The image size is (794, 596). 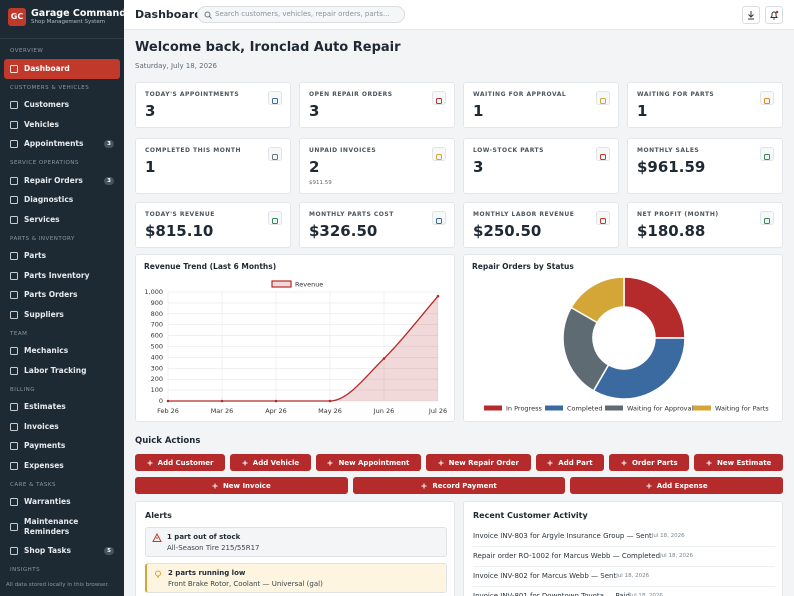 I want to click on quick-action-button: New Invoice, so click(x=241, y=485).